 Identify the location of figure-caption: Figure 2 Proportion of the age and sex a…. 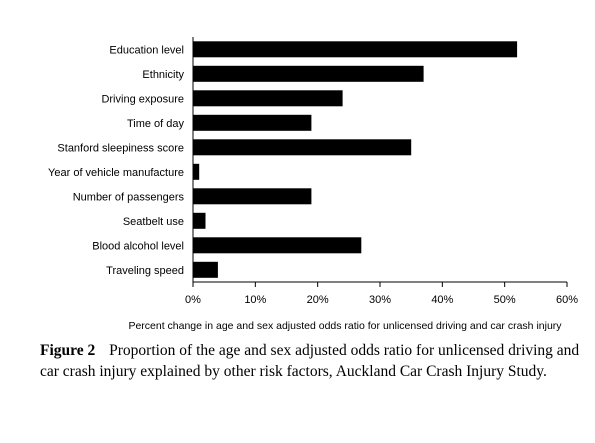
(310, 361).